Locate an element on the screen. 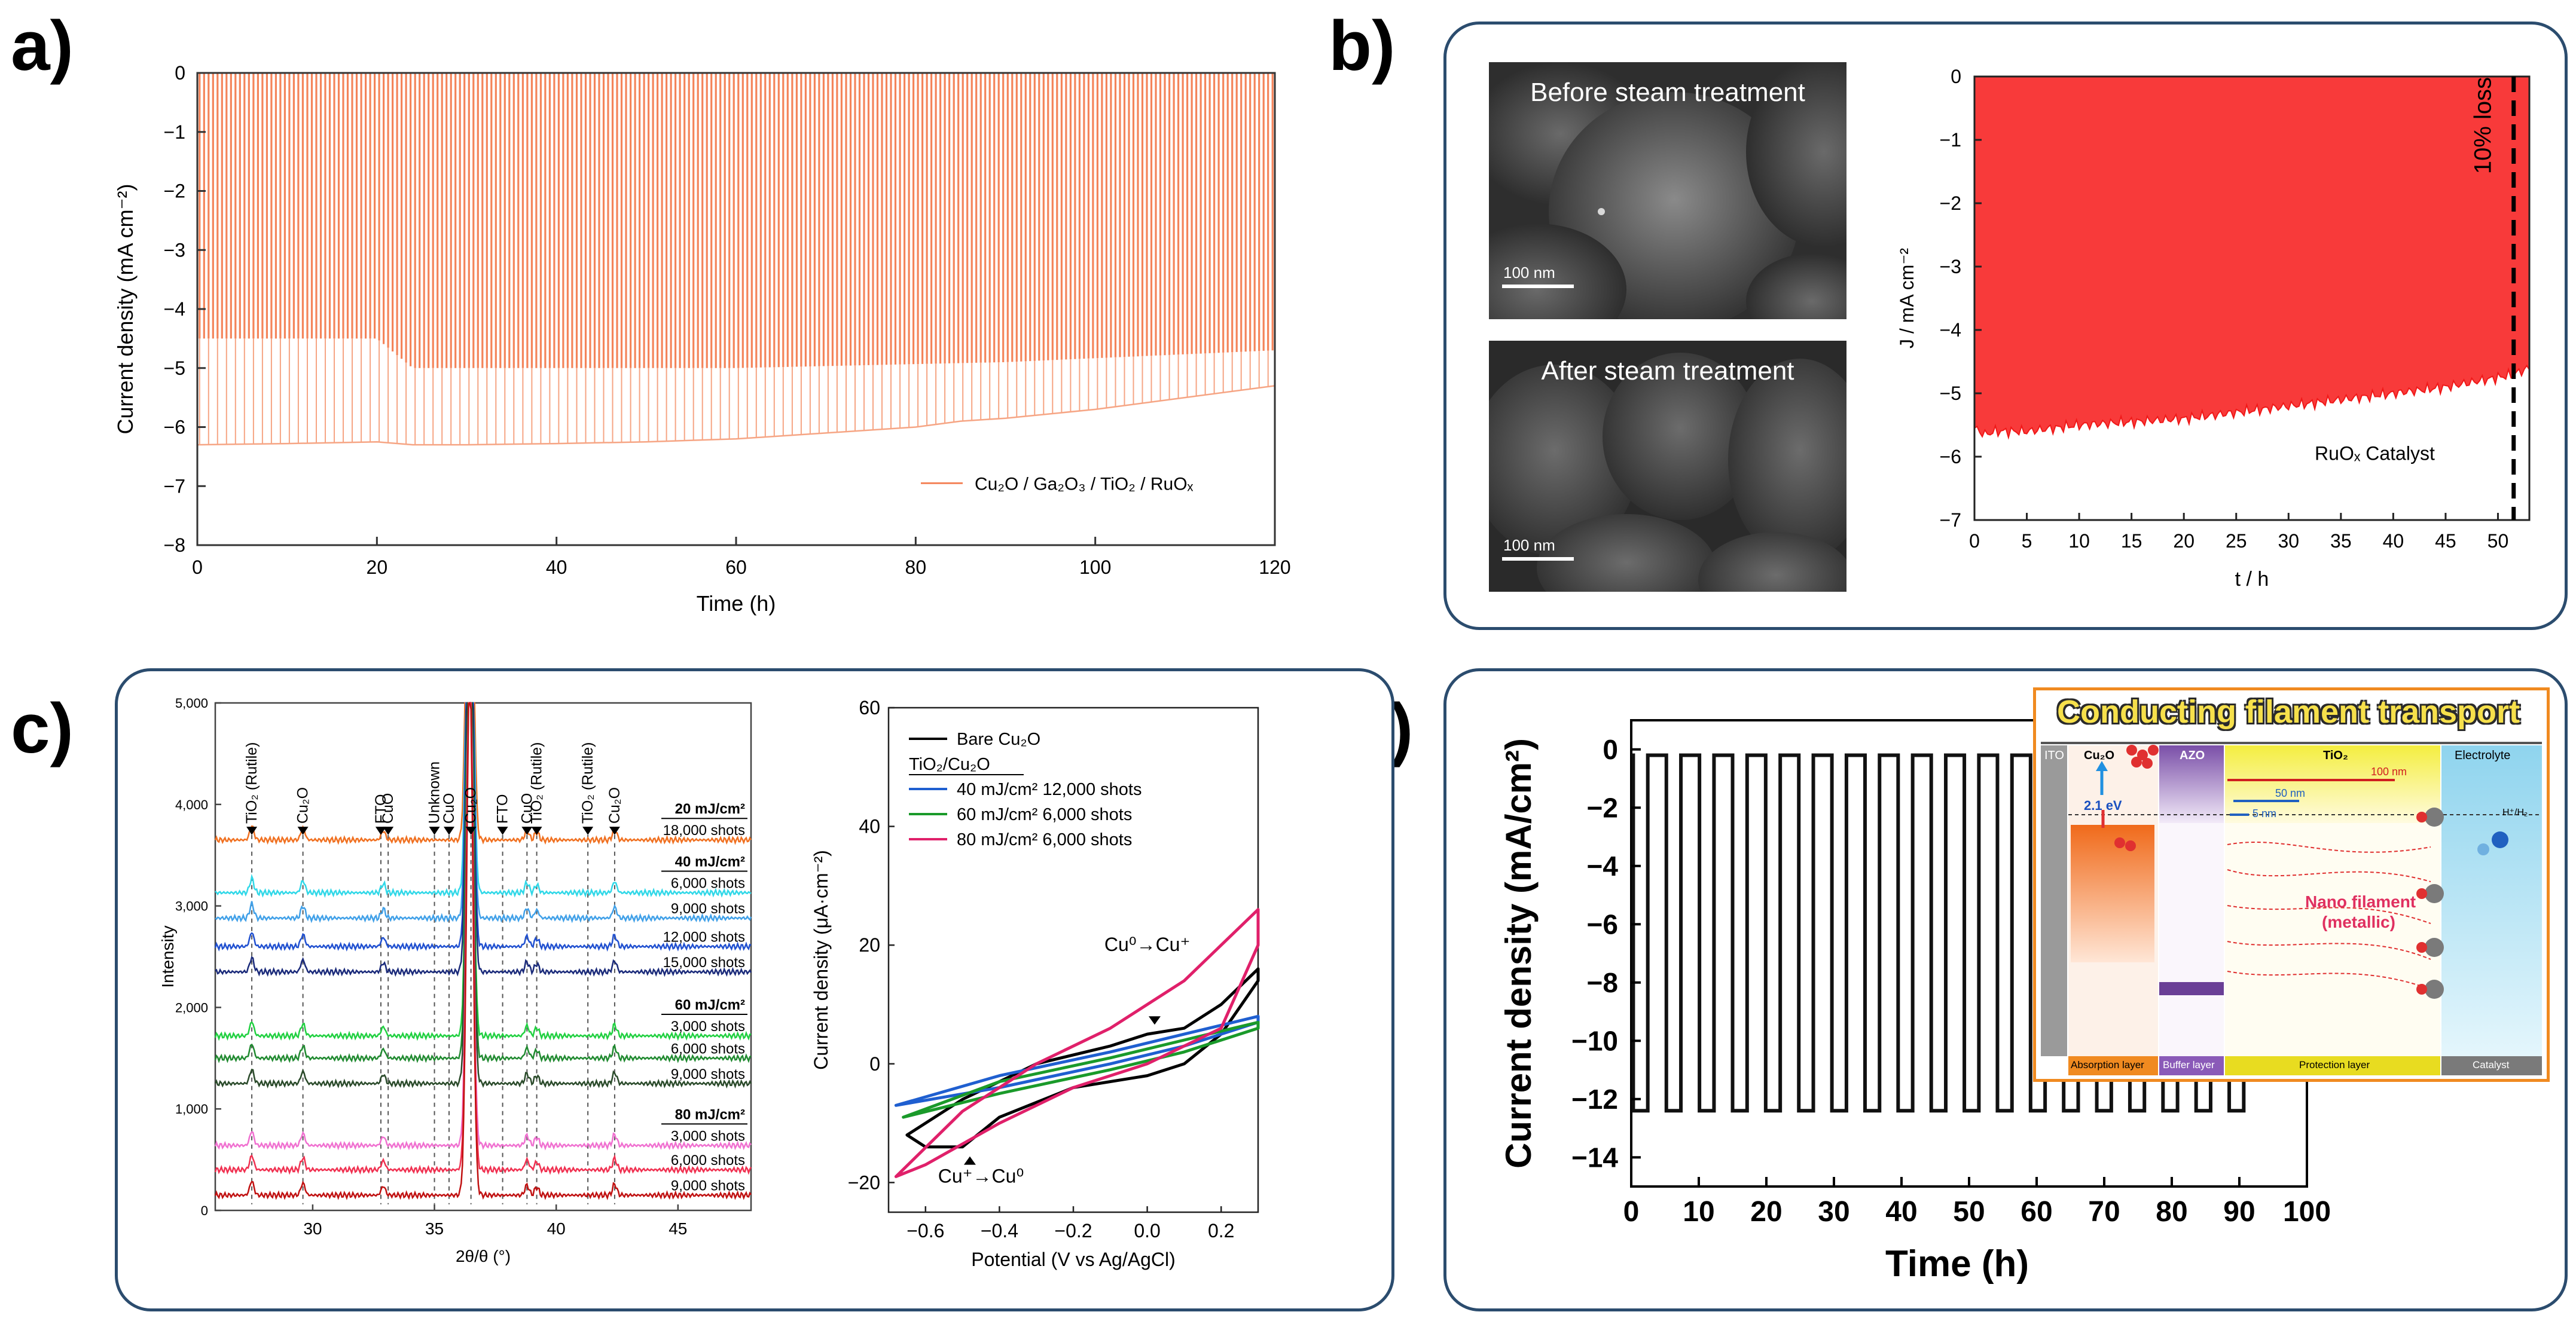 The image size is (2576, 1318). sem-after-scale-label: 100 nm is located at coordinates (1529, 545).